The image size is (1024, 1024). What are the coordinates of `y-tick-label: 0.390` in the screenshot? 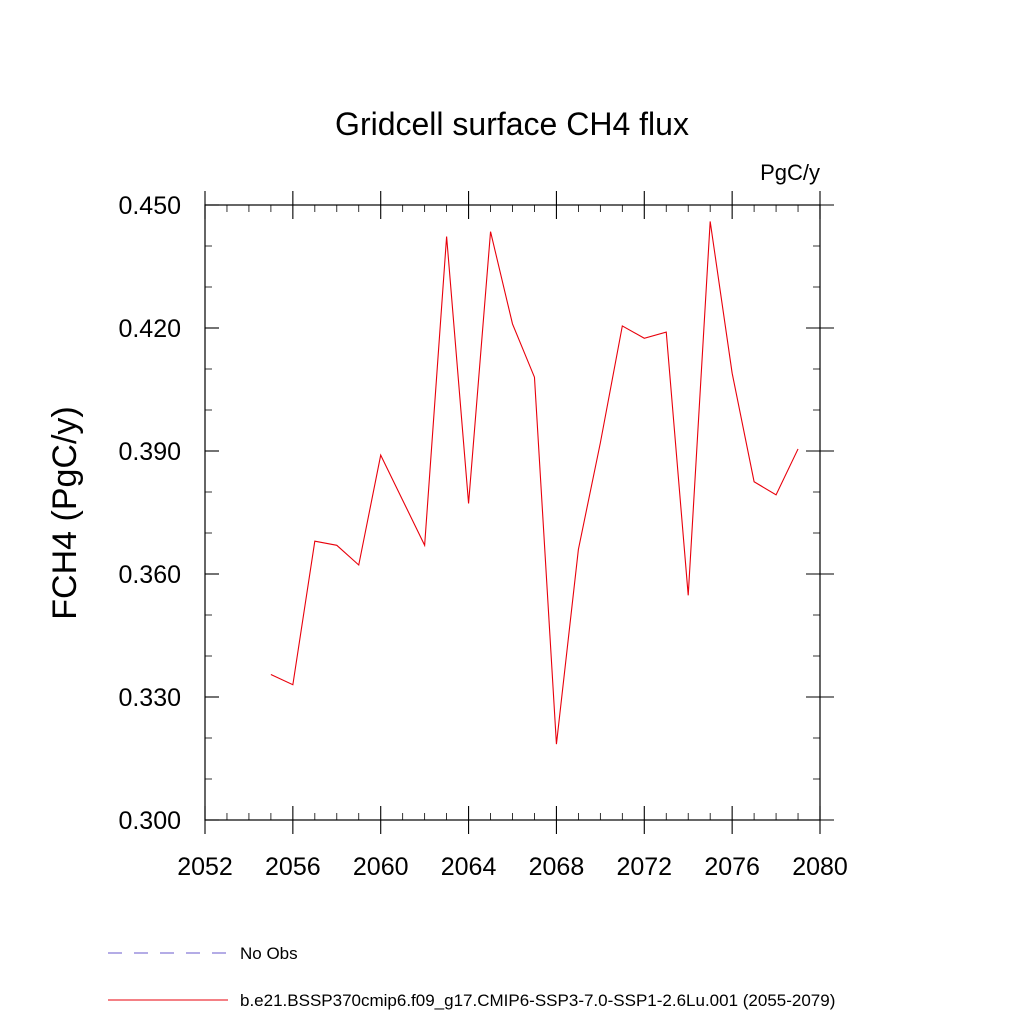 It's located at (149, 452).